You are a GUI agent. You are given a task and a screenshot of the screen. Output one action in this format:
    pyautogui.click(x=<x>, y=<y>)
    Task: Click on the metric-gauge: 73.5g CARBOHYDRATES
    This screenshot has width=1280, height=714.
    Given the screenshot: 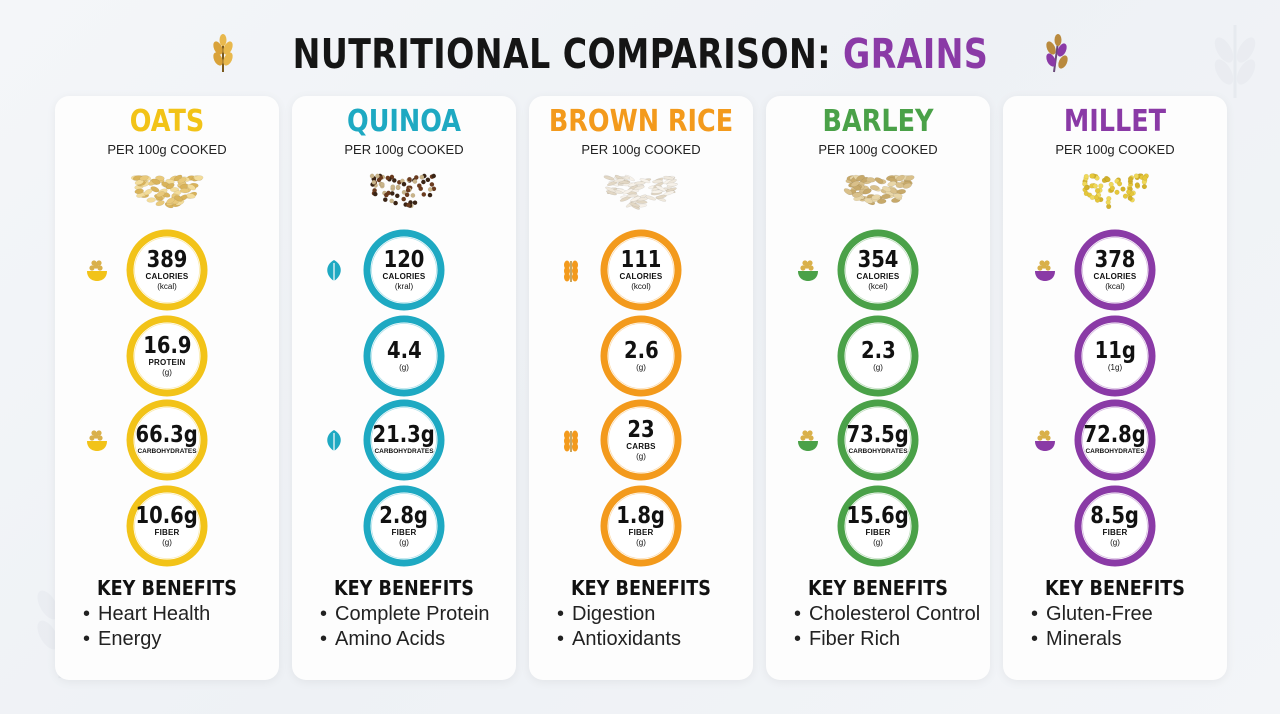 What is the action you would take?
    pyautogui.click(x=878, y=440)
    